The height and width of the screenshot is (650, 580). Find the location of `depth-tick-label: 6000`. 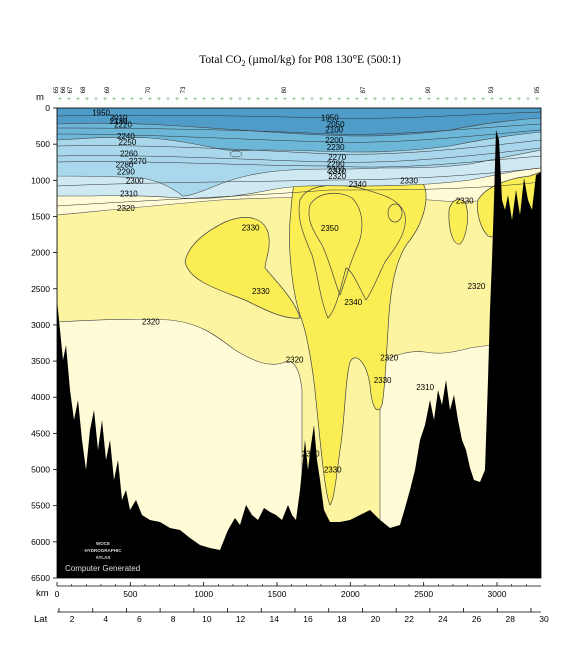

depth-tick-label: 6000 is located at coordinates (40, 542).